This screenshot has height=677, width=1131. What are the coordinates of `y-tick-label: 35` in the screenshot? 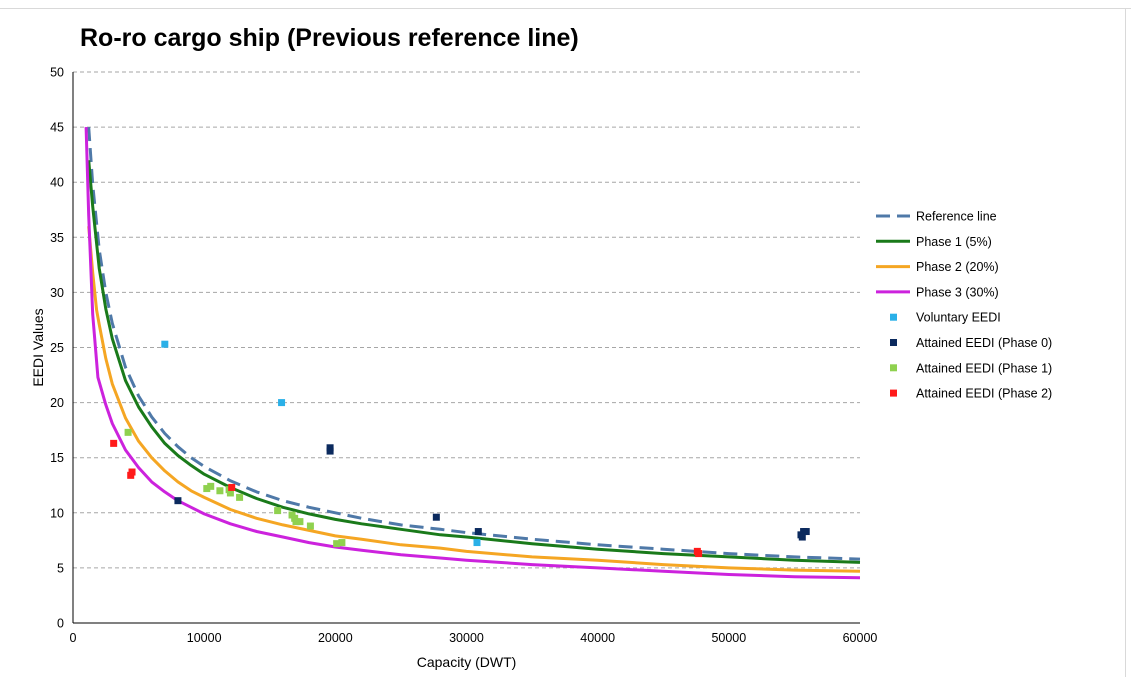 It's located at (57, 238).